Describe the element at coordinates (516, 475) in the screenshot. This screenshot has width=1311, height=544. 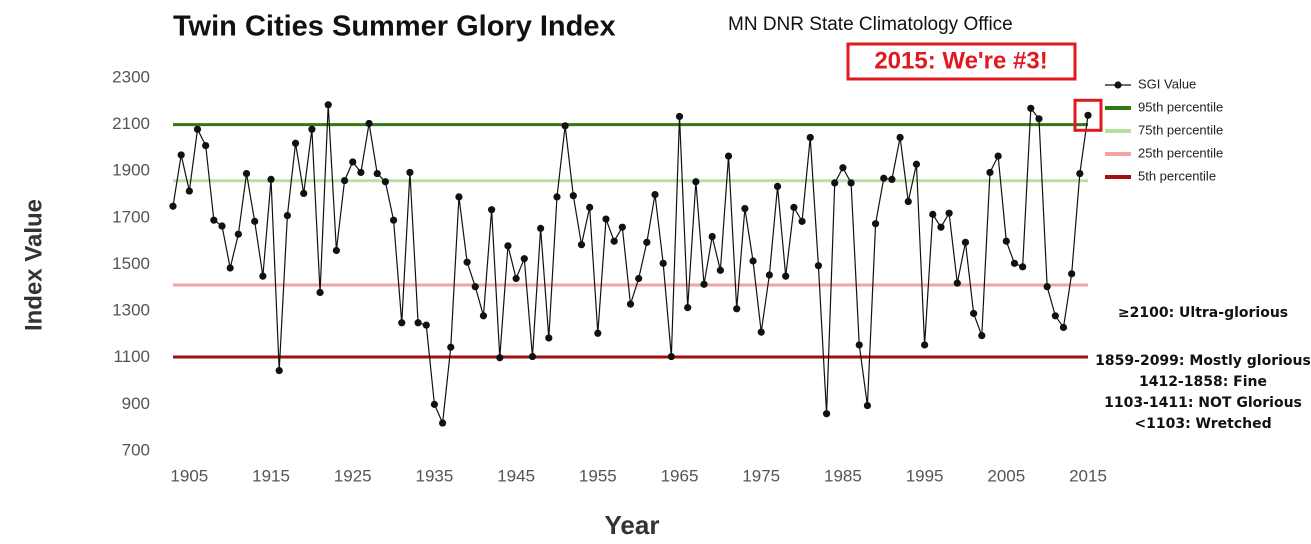
I see `x-tick-label: 1945` at that location.